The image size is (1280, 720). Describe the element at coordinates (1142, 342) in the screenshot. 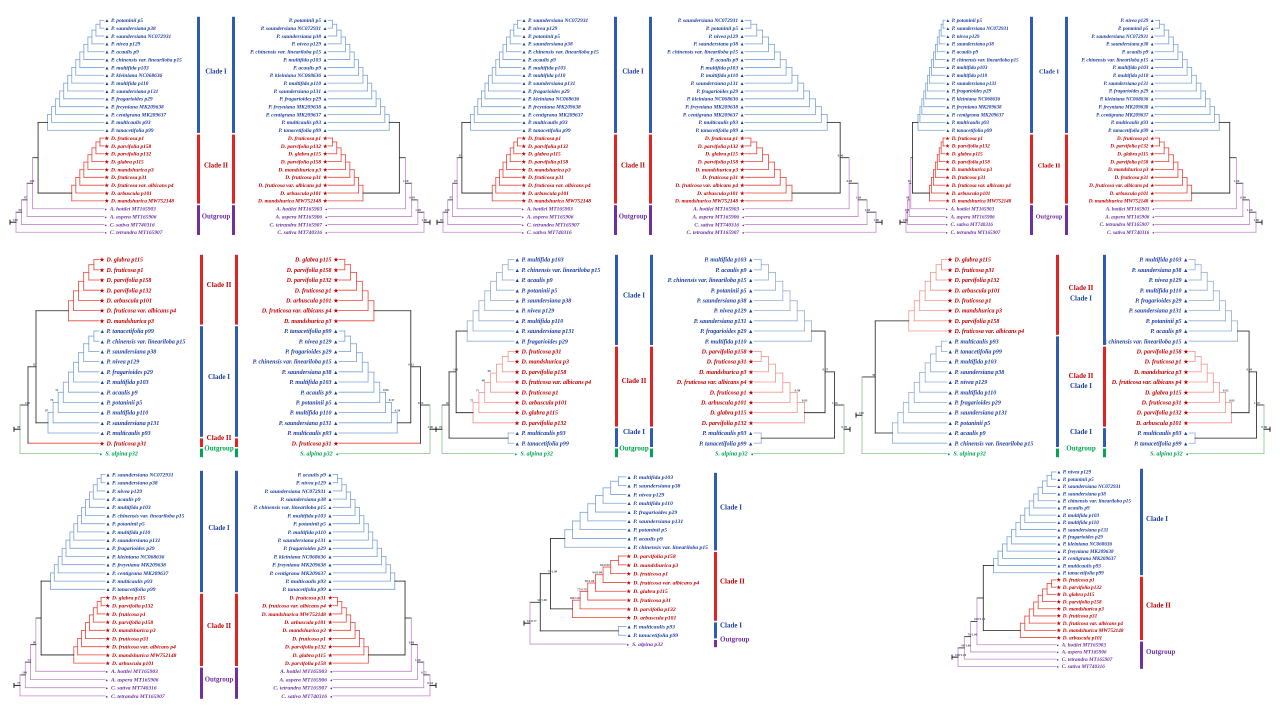

I see `taxon-label: P. chinensis var. lineariloba p15` at that location.